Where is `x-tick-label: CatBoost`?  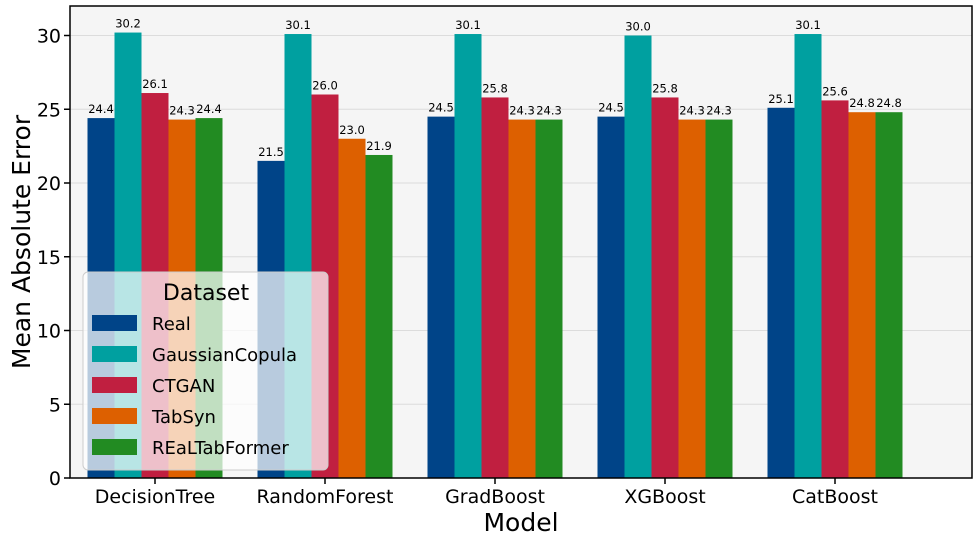
x-tick-label: CatBoost is located at coordinates (835, 497).